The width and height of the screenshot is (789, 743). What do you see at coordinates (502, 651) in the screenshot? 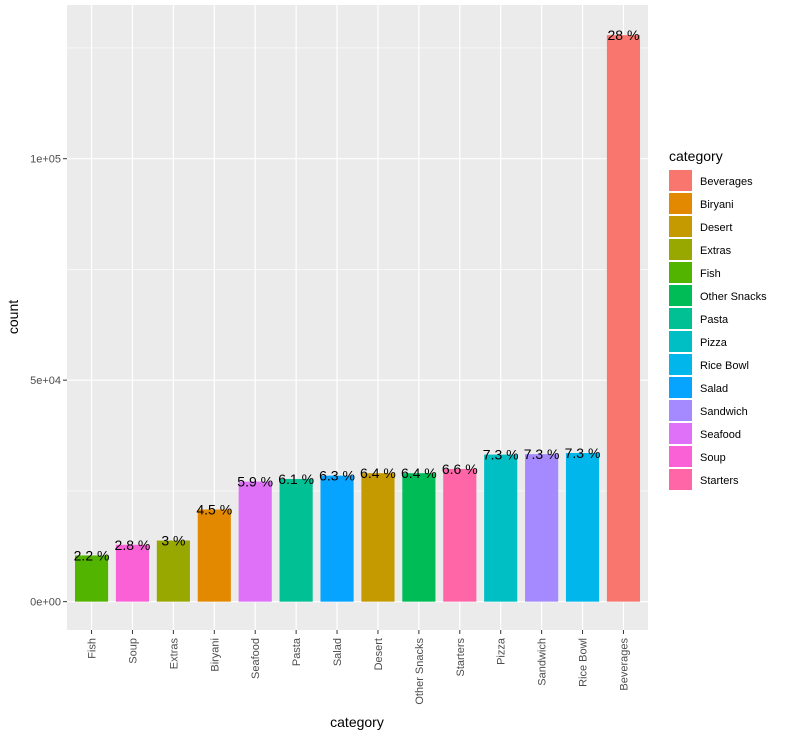
I see `x-tick-label: Pizza` at bounding box center [502, 651].